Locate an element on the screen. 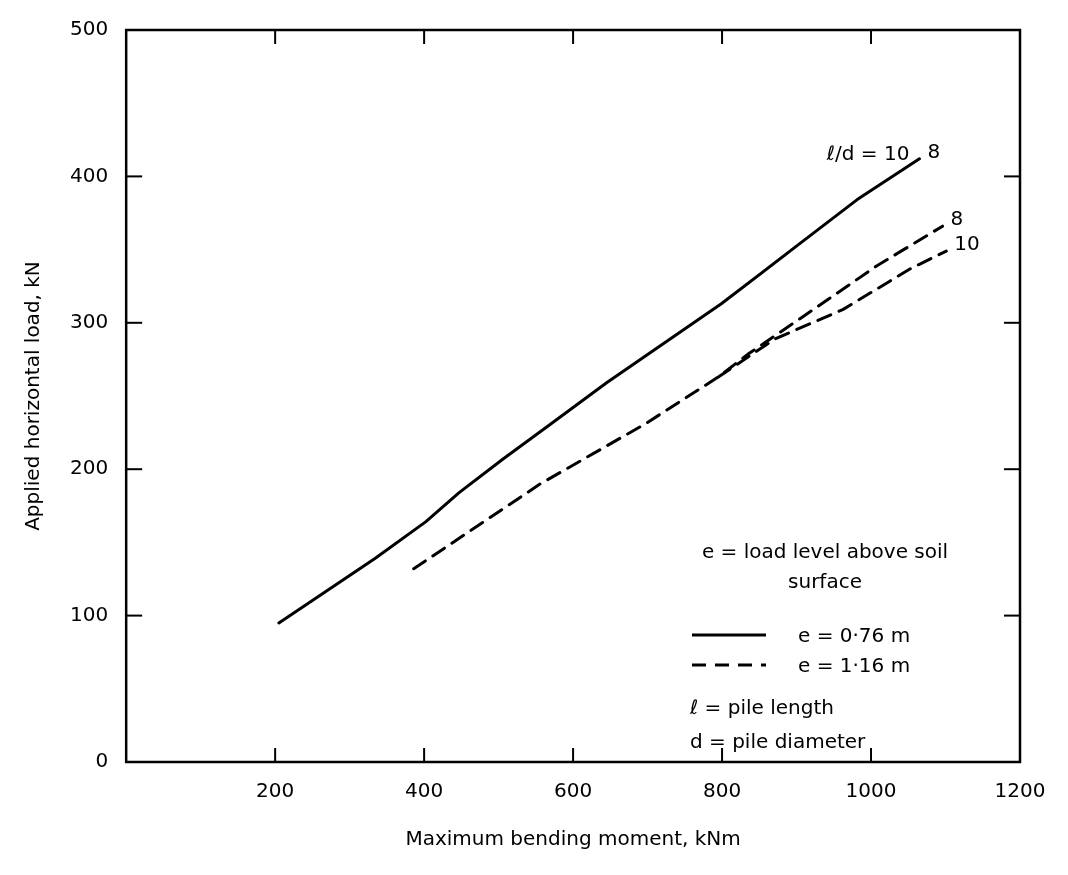  x-tick-label: 400 is located at coordinates (424, 790).